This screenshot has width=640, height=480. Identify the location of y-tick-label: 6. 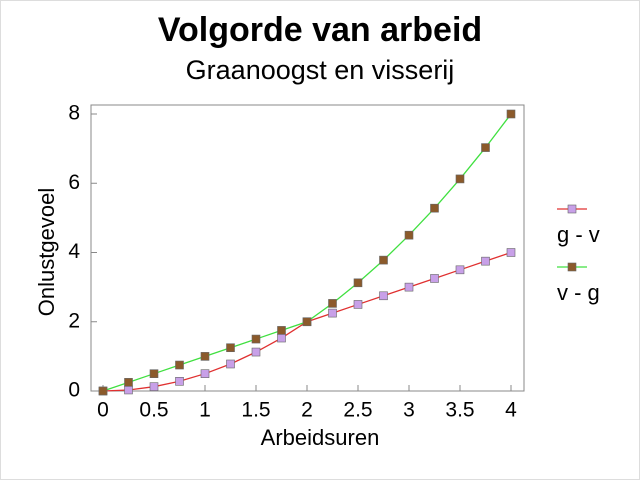
(74, 182).